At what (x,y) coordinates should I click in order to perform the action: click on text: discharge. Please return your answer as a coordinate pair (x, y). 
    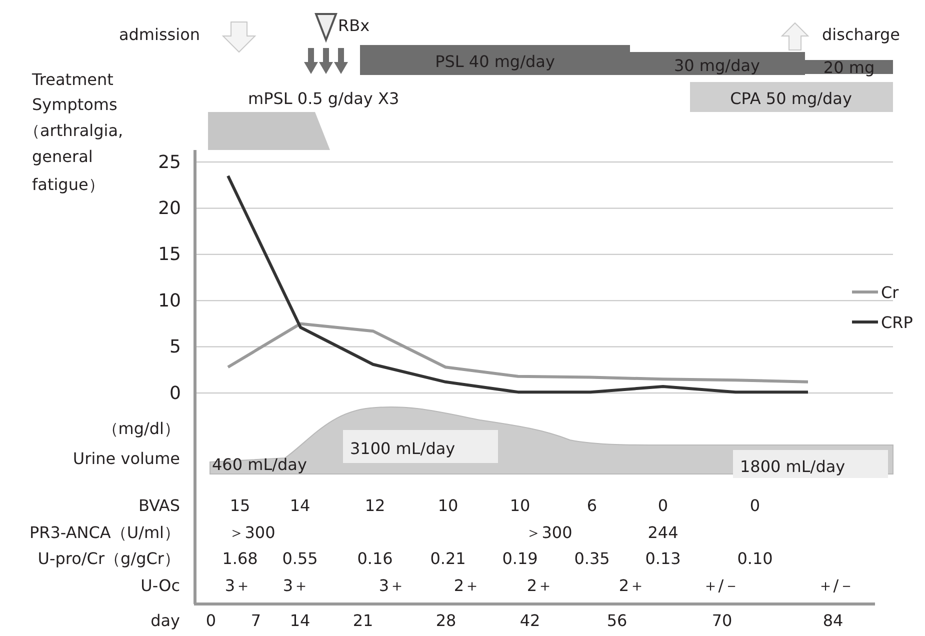
    Looking at the image, I should click on (861, 34).